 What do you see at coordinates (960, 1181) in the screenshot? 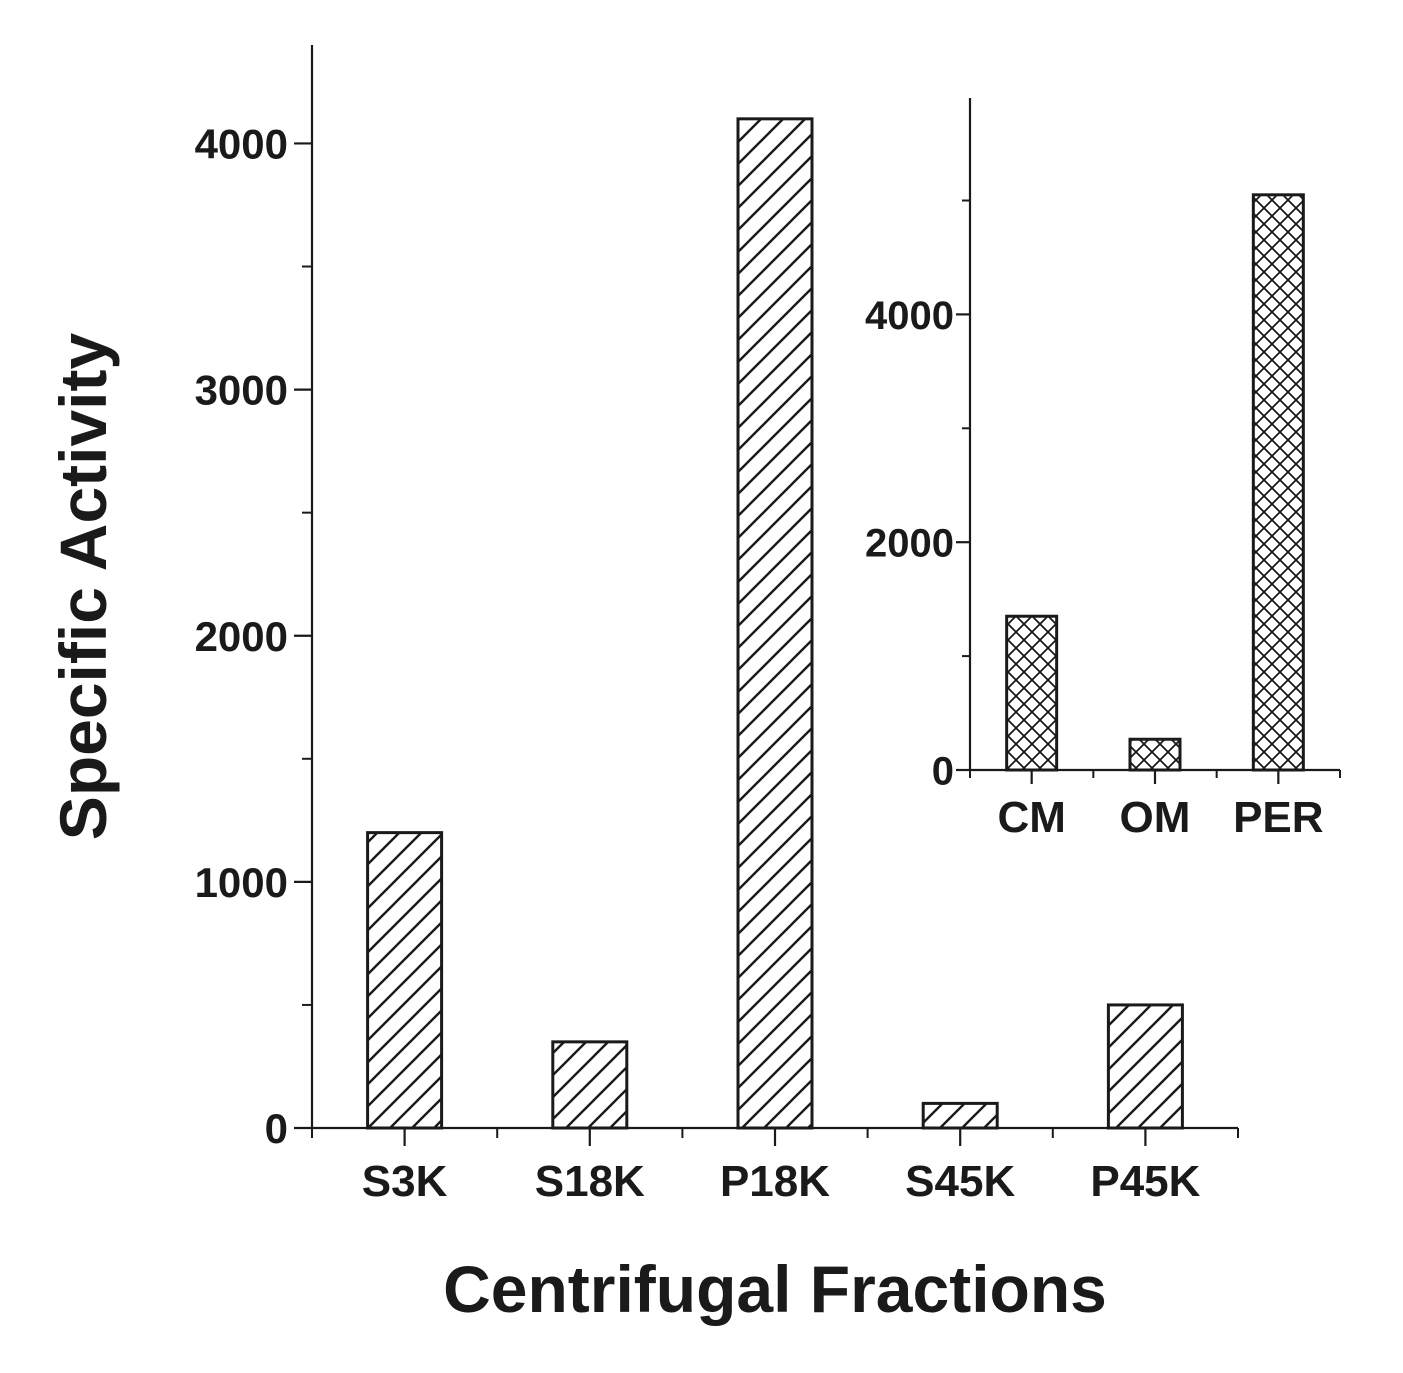
I see `main-category-label: S45K` at bounding box center [960, 1181].